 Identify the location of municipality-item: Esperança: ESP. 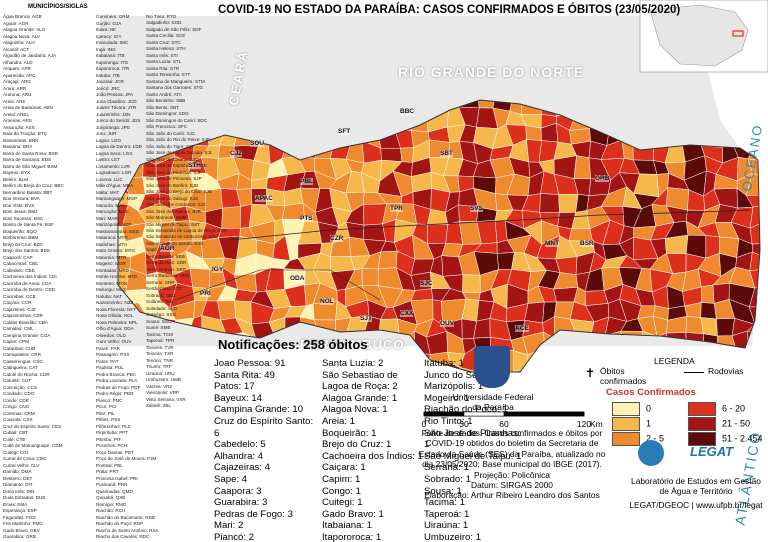
(20, 510).